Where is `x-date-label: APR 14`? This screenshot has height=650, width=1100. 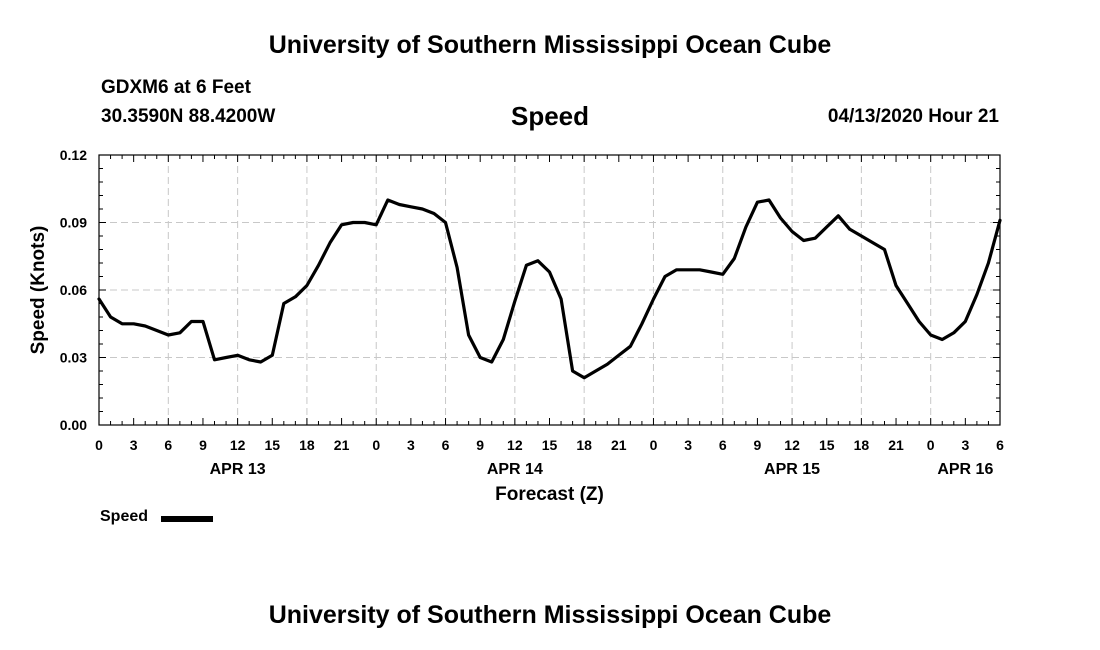 x-date-label: APR 14 is located at coordinates (515, 469).